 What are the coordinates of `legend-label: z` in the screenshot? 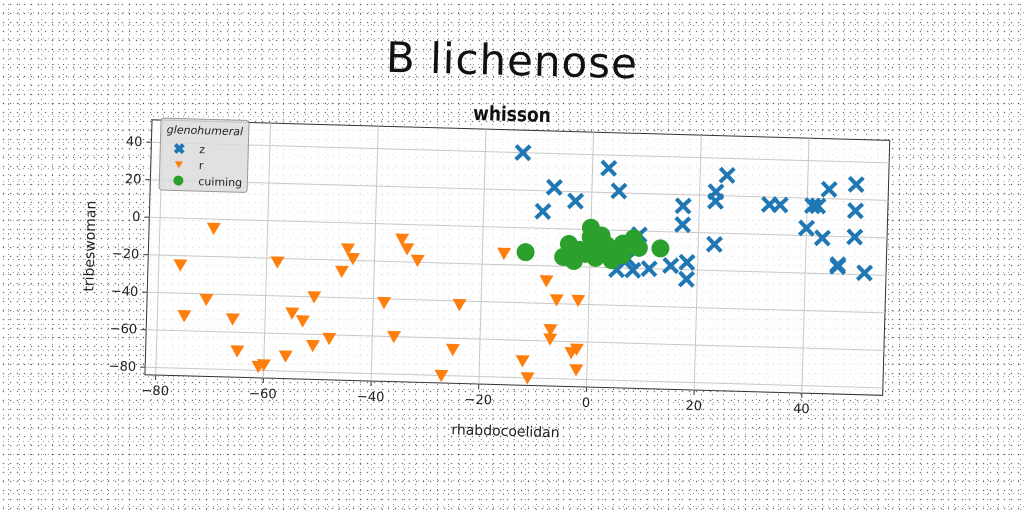 It's located at (202, 149).